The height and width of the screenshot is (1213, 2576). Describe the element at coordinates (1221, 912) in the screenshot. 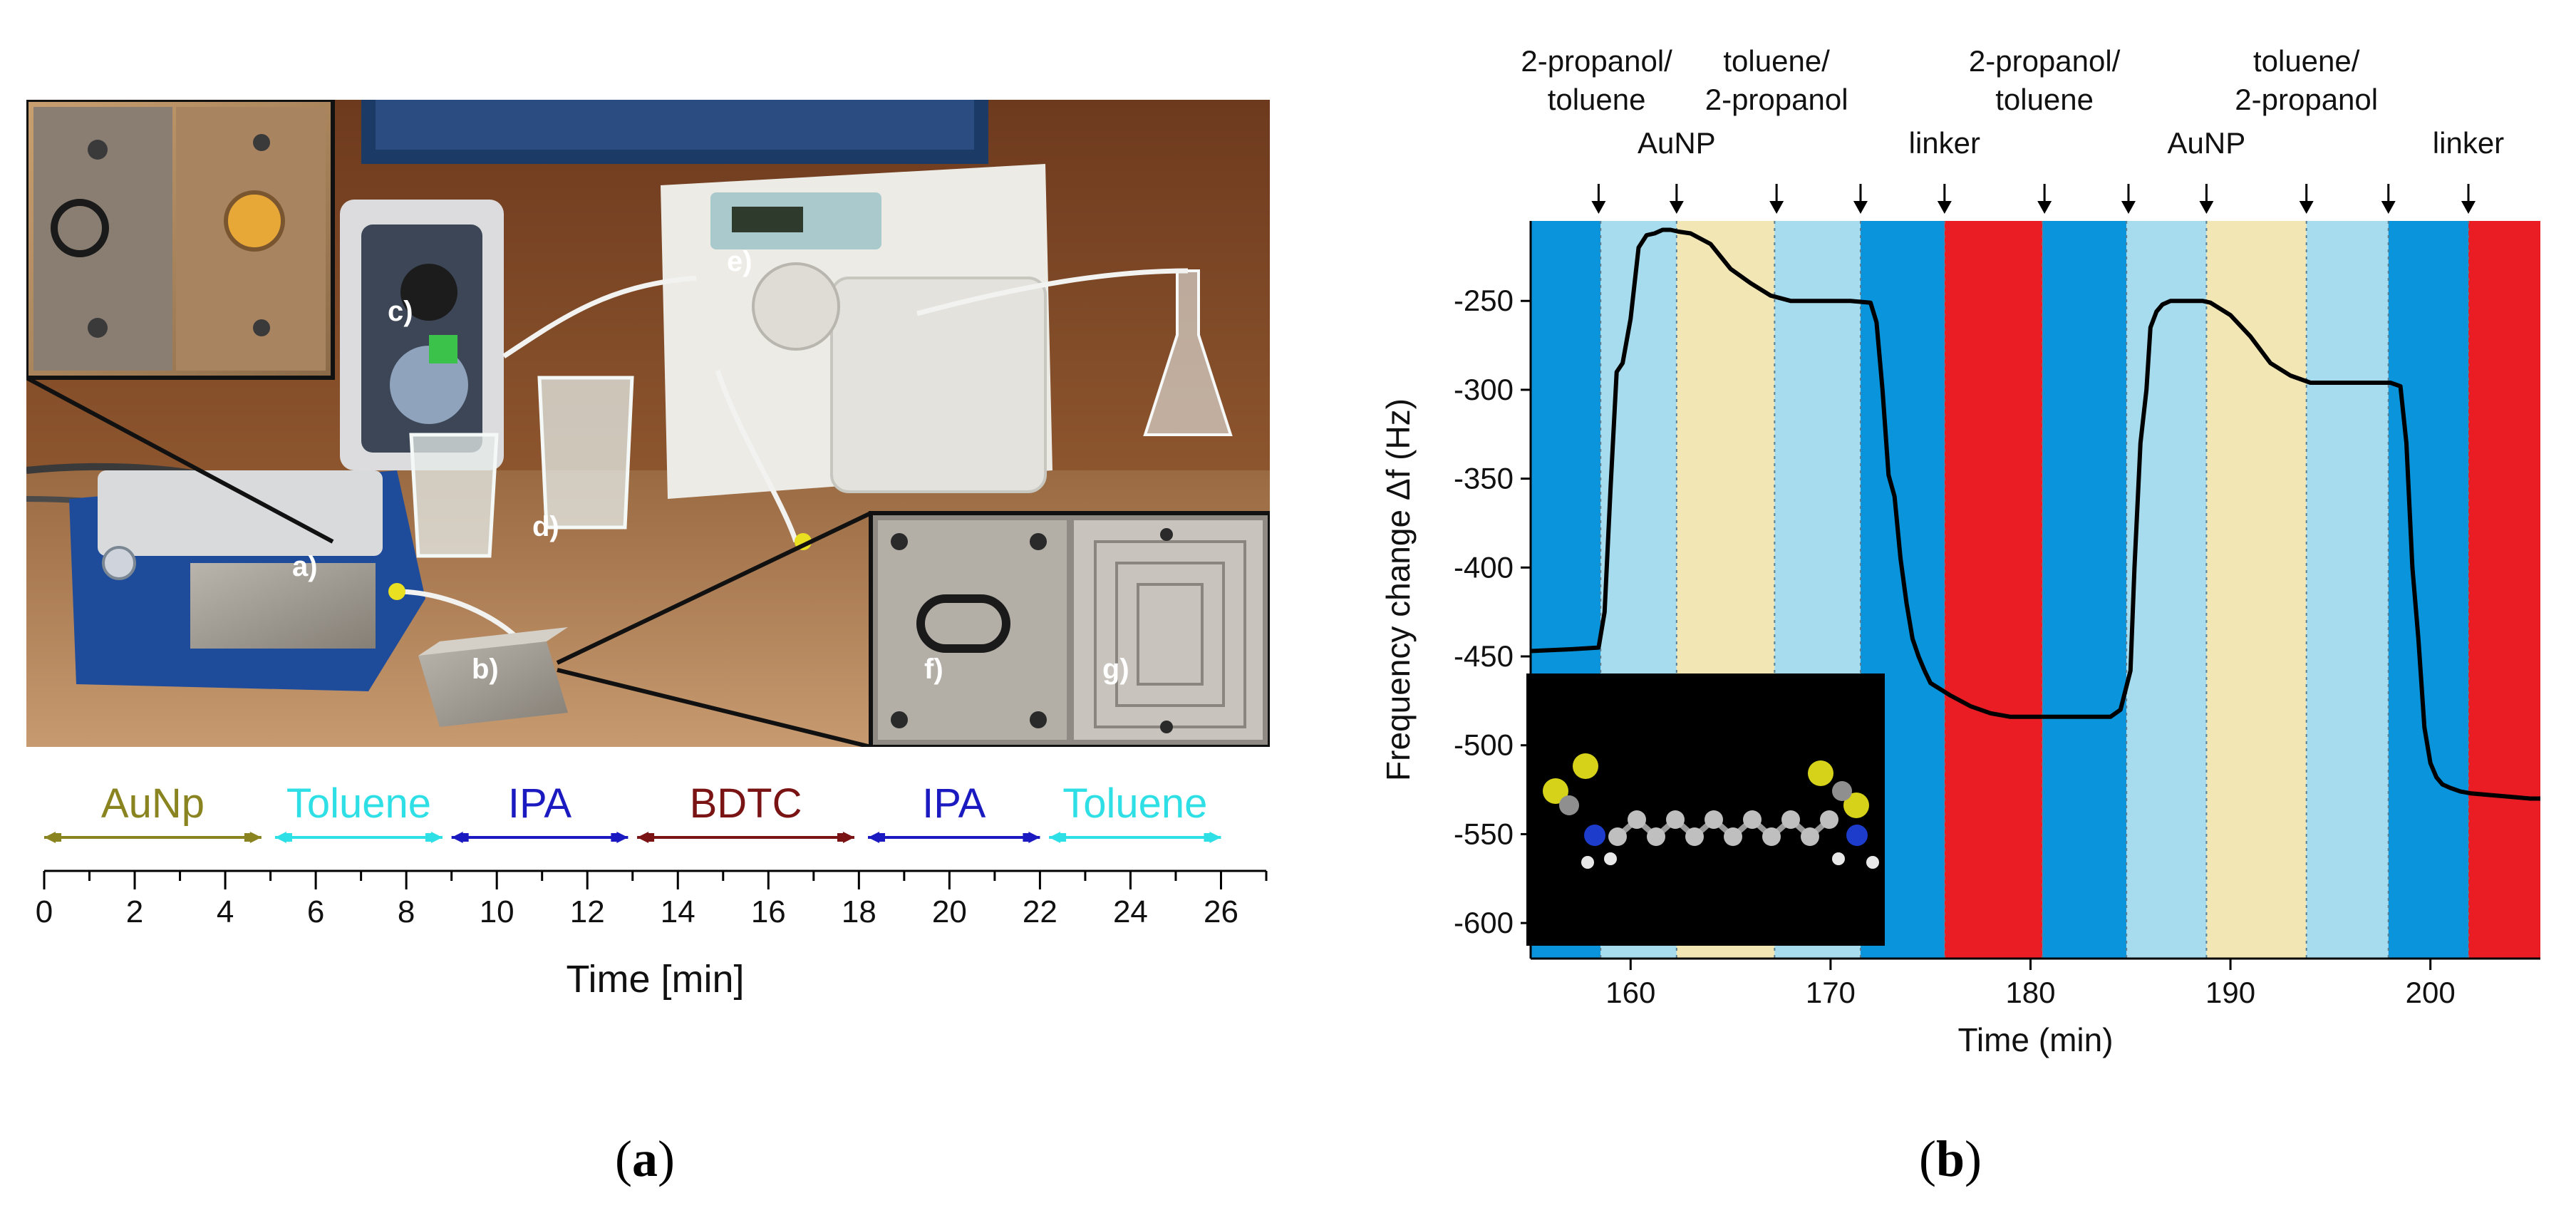

I see `timeline-tick-label: 26` at that location.